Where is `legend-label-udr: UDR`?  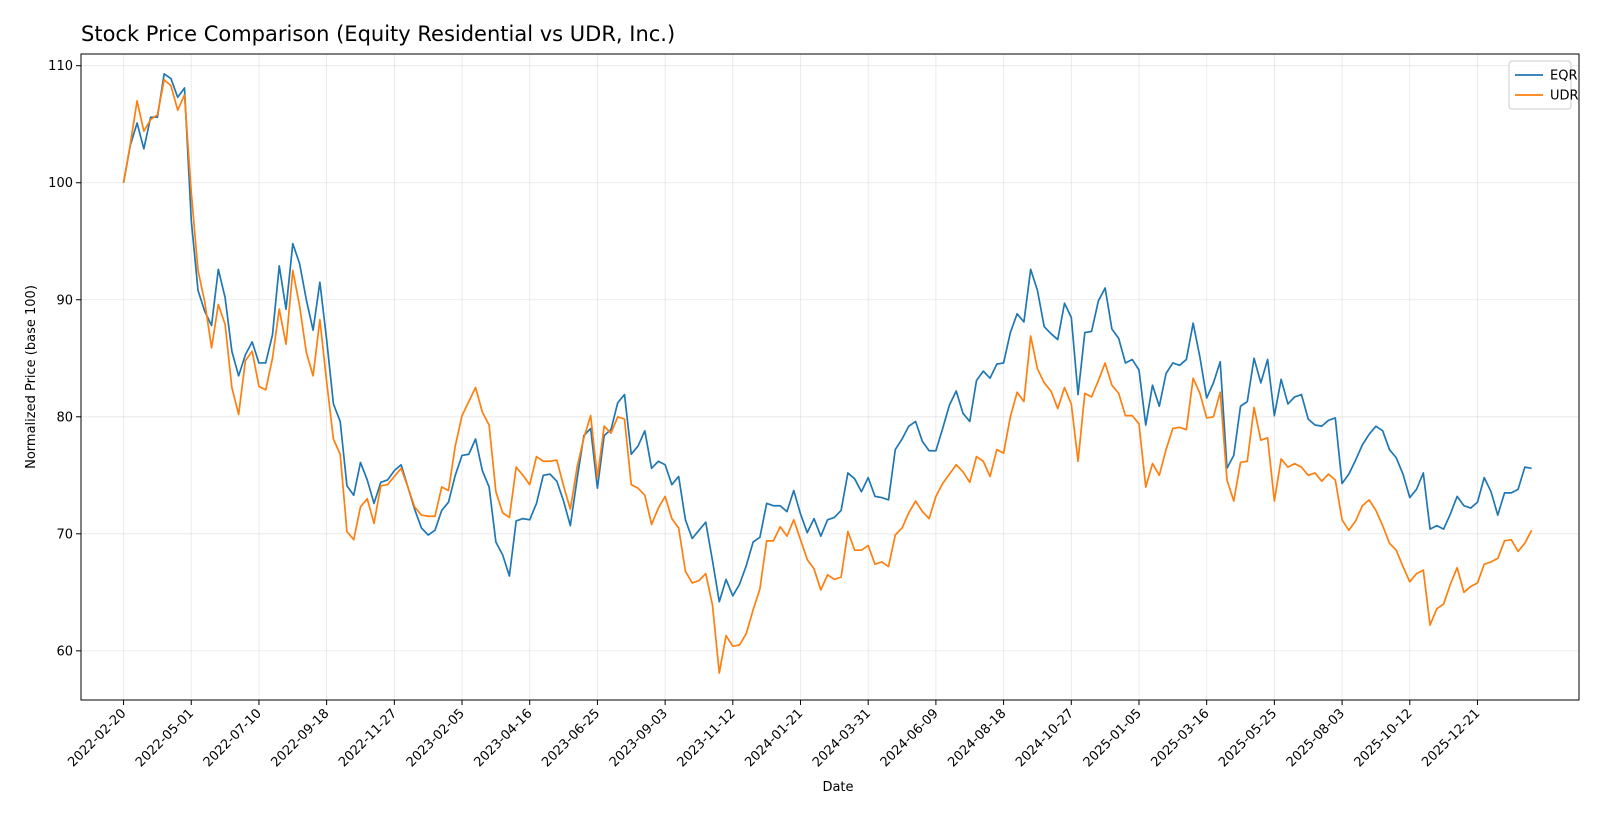
legend-label-udr: UDR is located at coordinates (1564, 96).